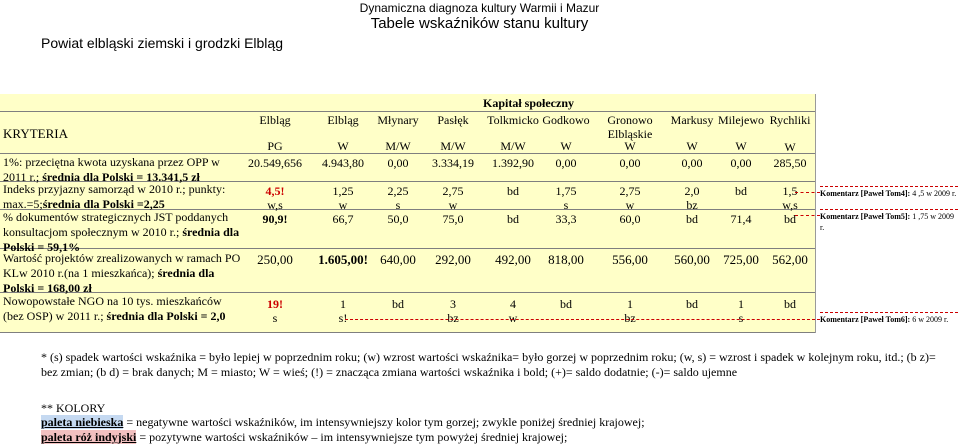 This screenshot has width=959, height=448. I want to click on comment-text: 6 w 2009 r., so click(930, 319).